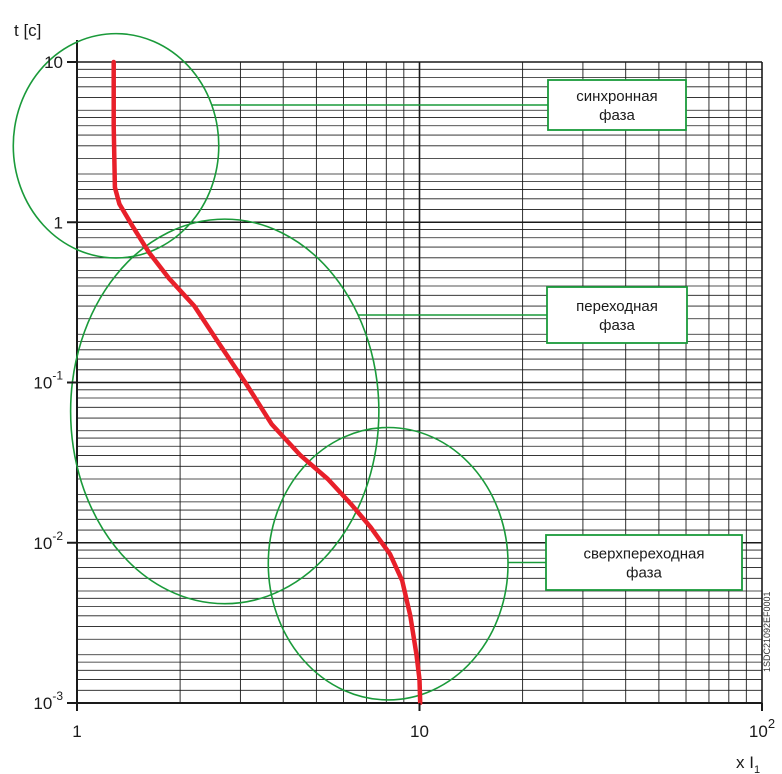  I want to click on x-tick-label: 102, so click(762, 728).